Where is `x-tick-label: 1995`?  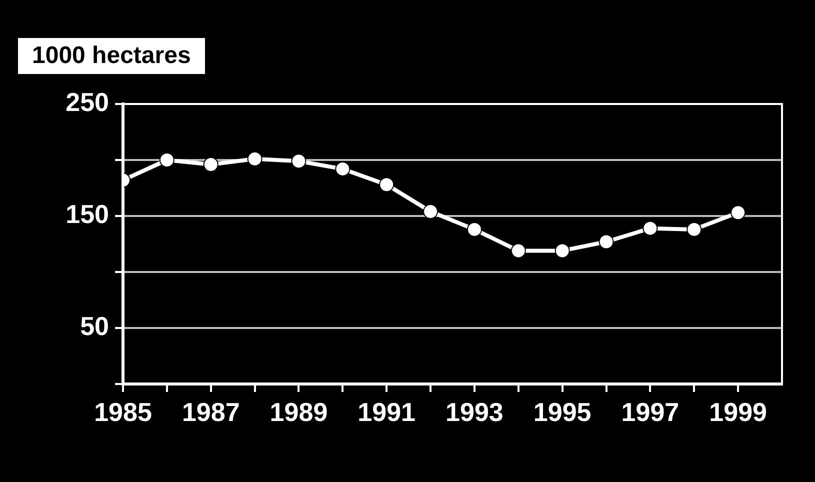 x-tick-label: 1995 is located at coordinates (562, 411).